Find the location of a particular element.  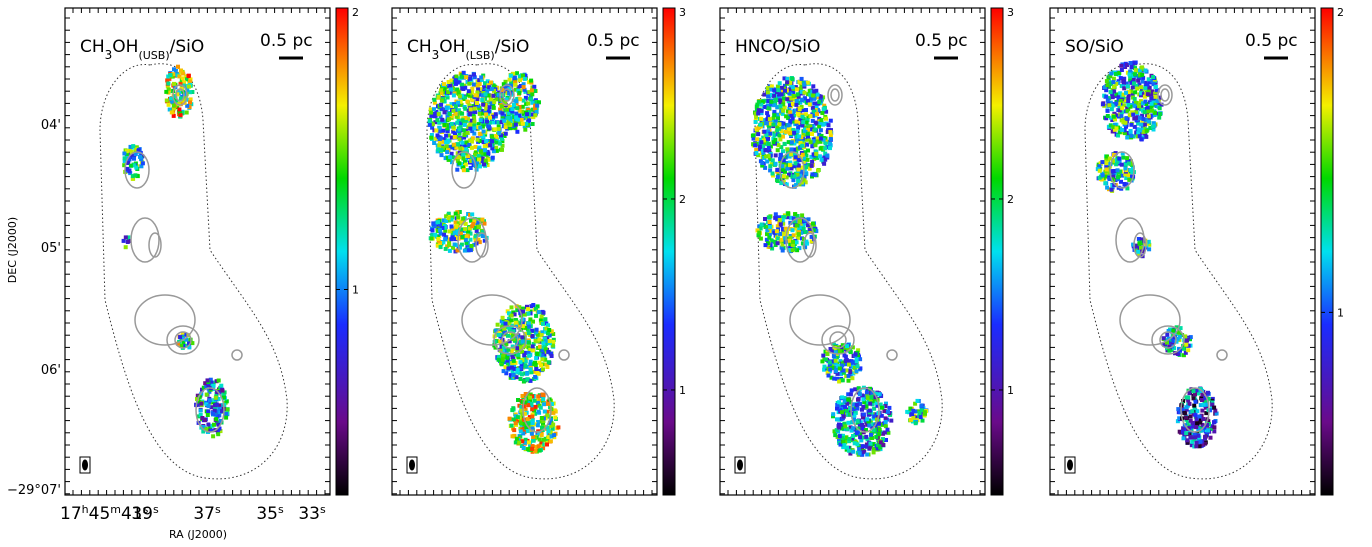

text-part: 3 is located at coordinates (109, 55).